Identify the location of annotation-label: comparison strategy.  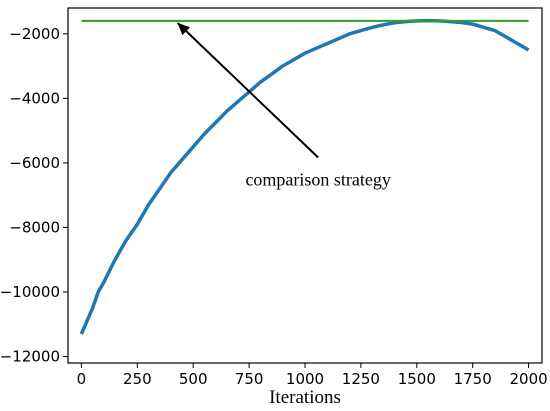
(317, 180).